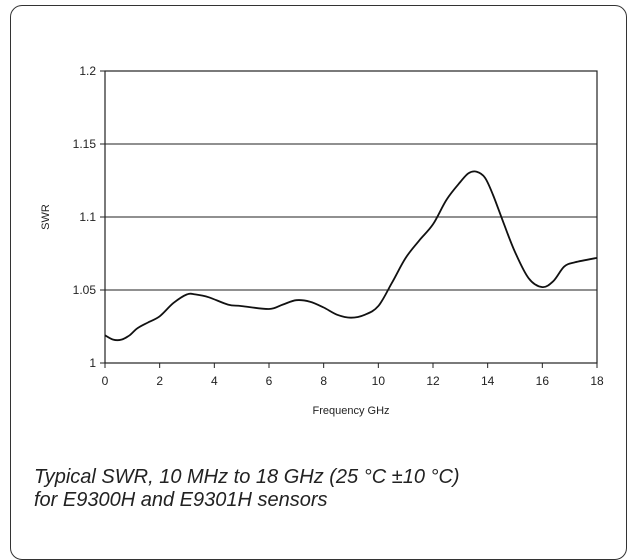 The height and width of the screenshot is (560, 636). What do you see at coordinates (92, 363) in the screenshot?
I see `y-tick-label: 1` at bounding box center [92, 363].